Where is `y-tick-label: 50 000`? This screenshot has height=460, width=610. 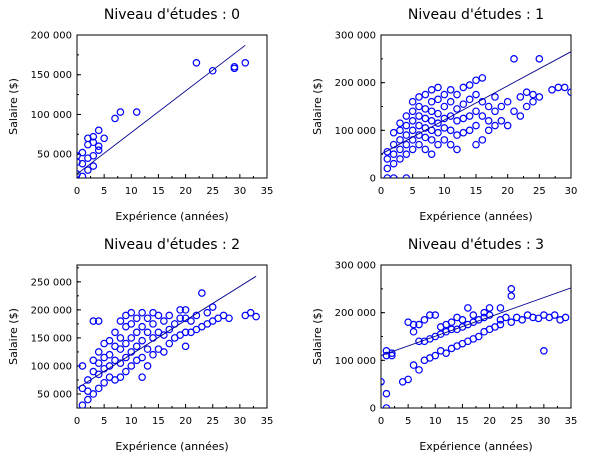 y-tick-label: 50 000 is located at coordinates (54, 394).